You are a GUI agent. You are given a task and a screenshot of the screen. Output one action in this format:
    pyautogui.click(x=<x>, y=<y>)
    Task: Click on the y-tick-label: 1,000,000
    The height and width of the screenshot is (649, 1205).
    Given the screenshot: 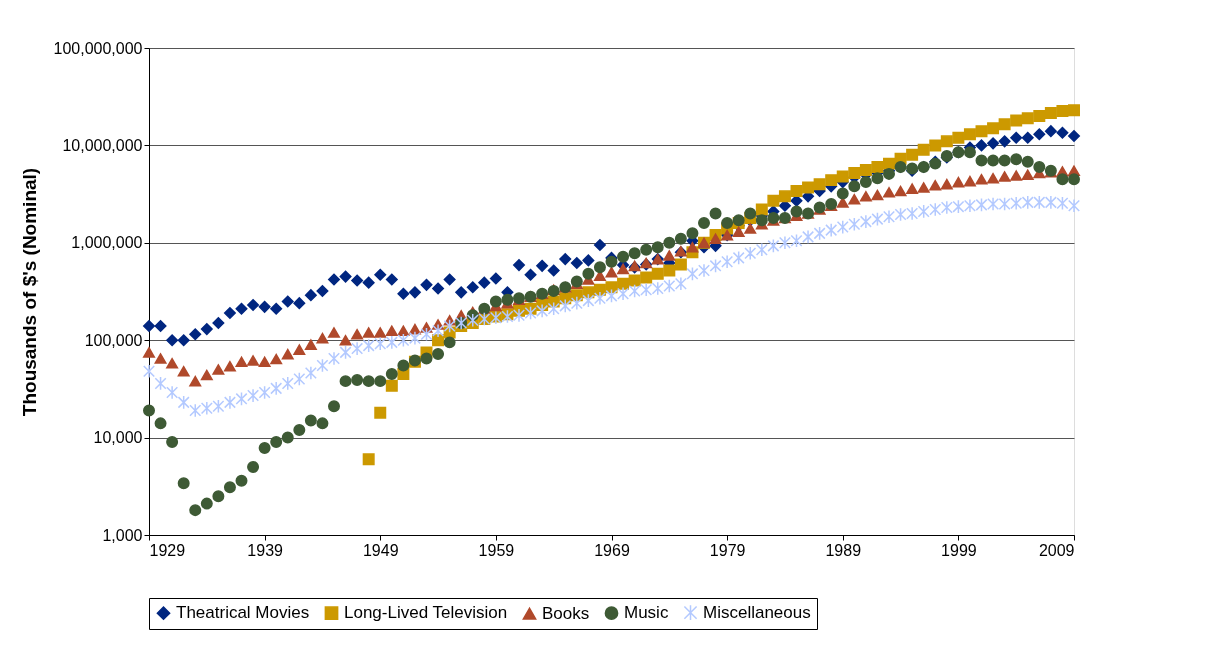 What is the action you would take?
    pyautogui.click(x=107, y=243)
    